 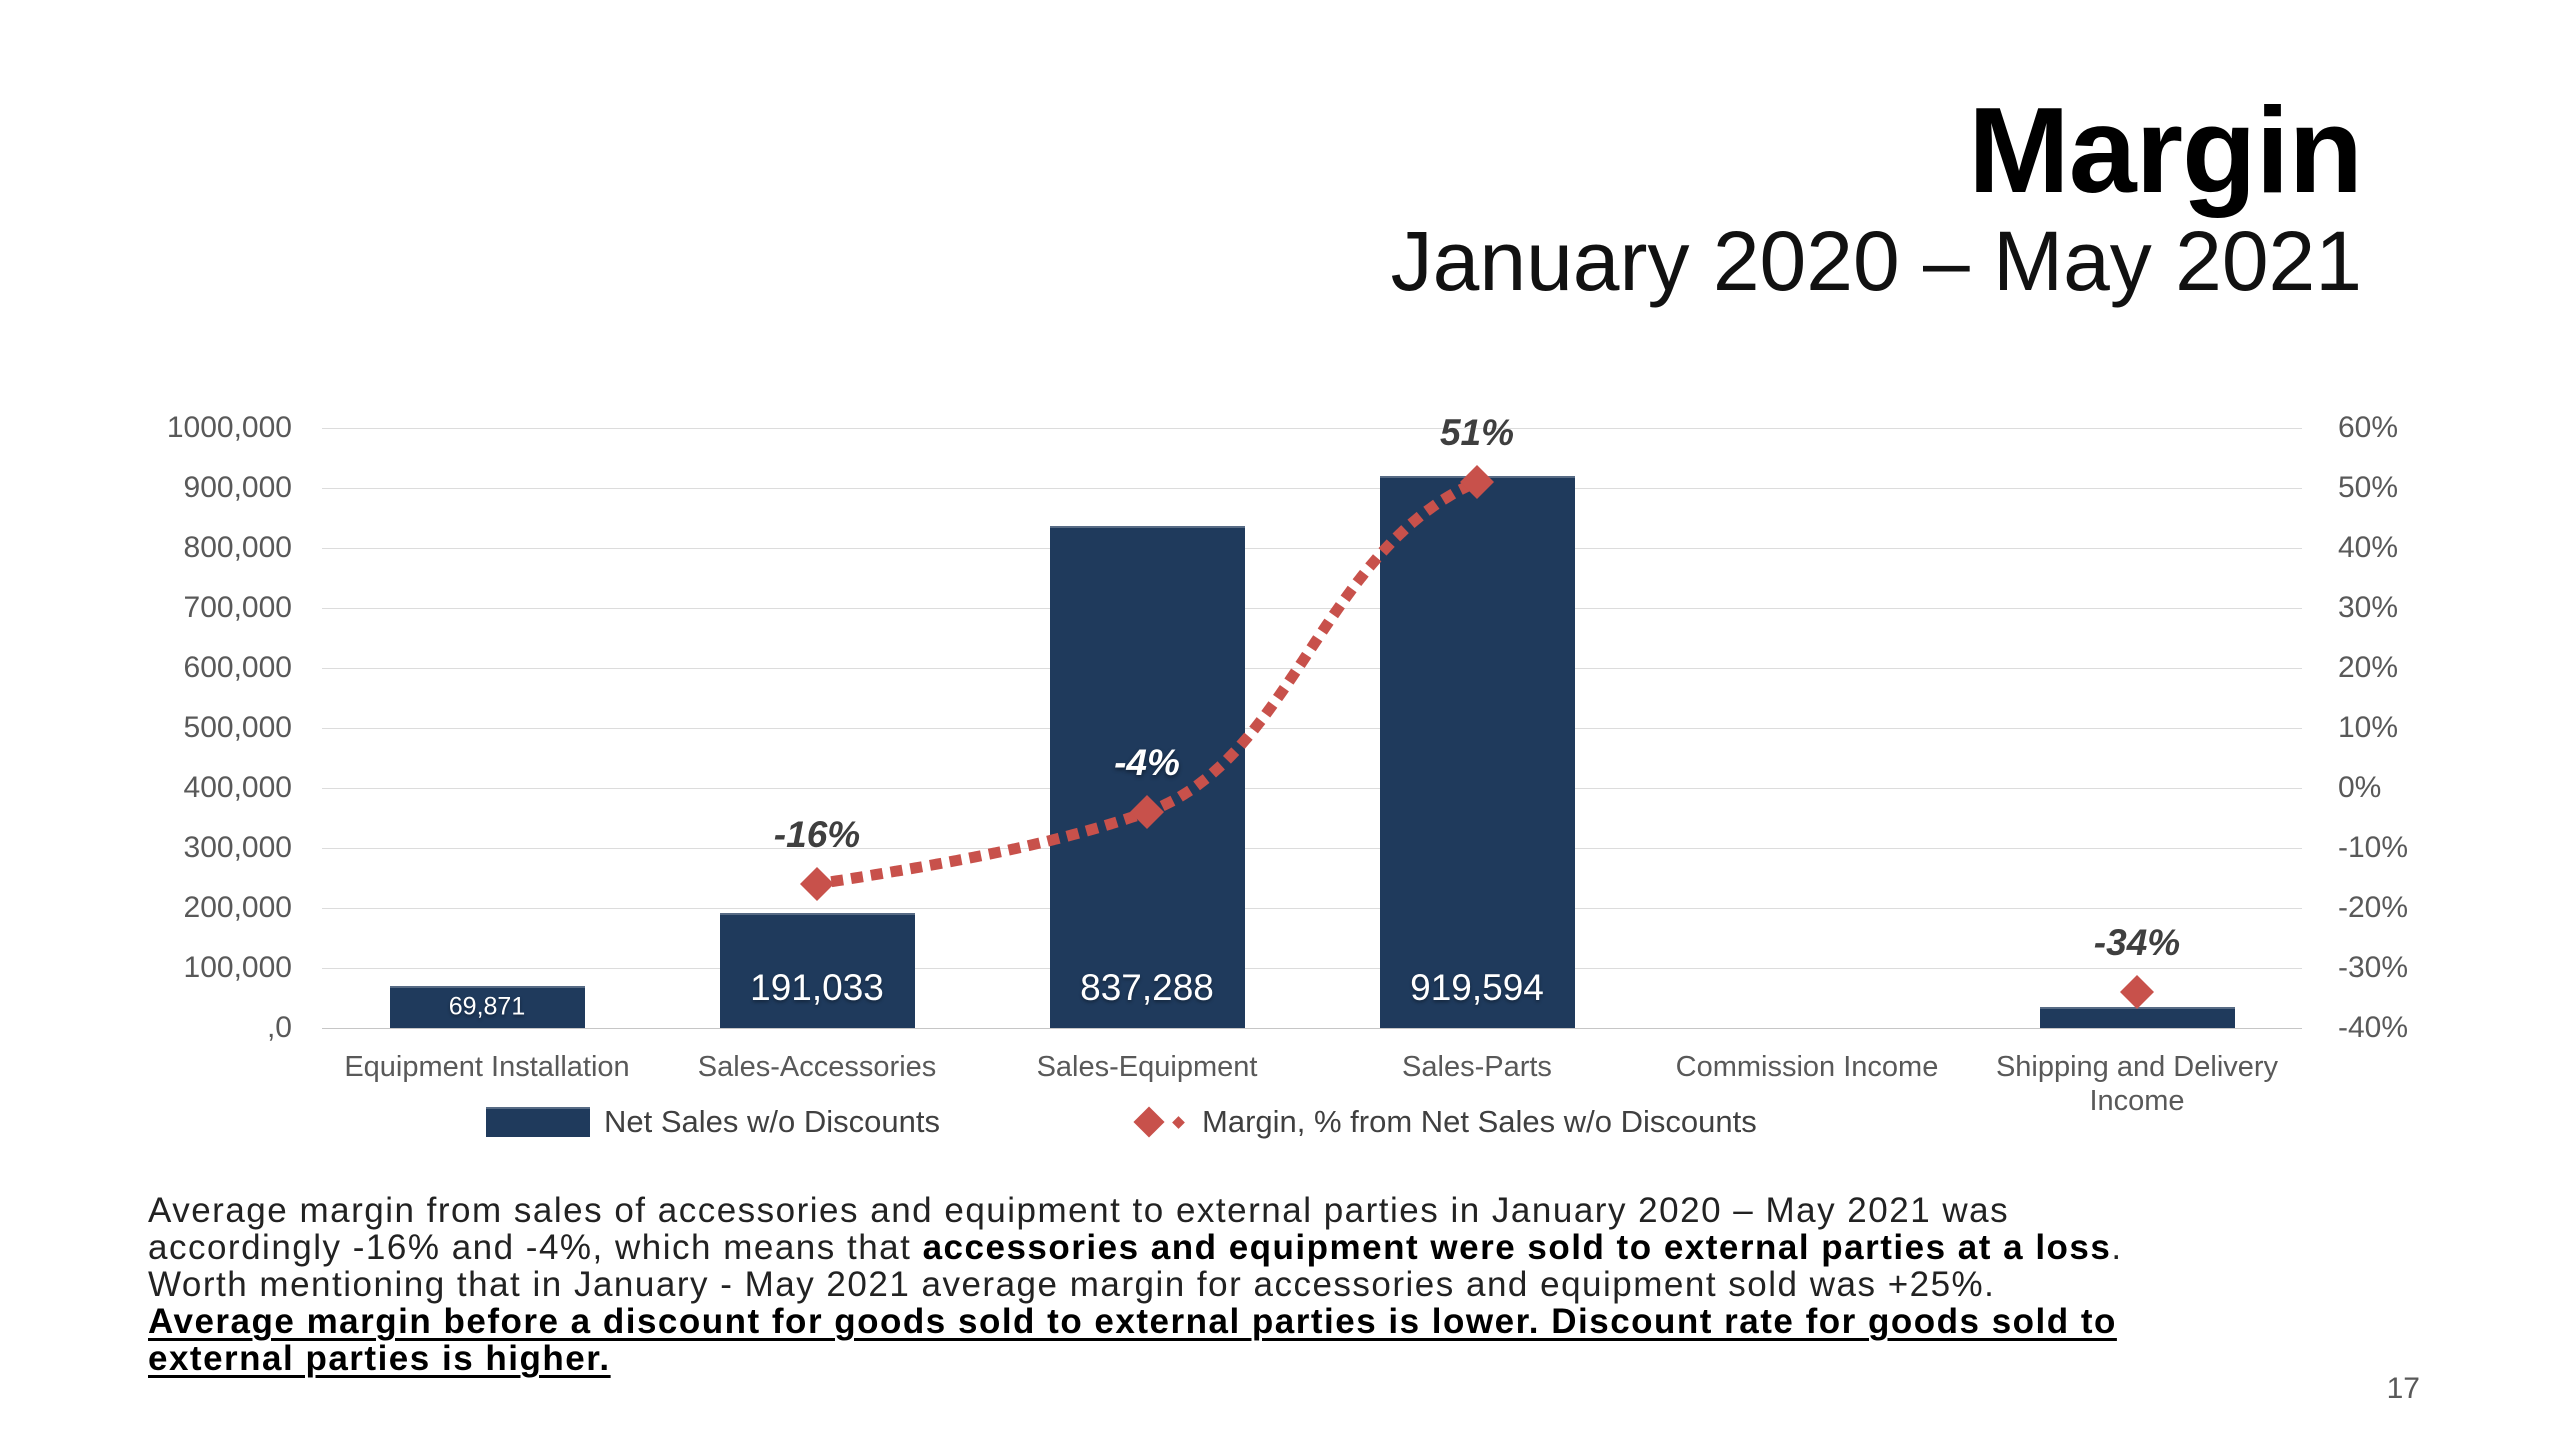 I want to click on y-axis-tick-right: -40%, so click(x=2373, y=1027).